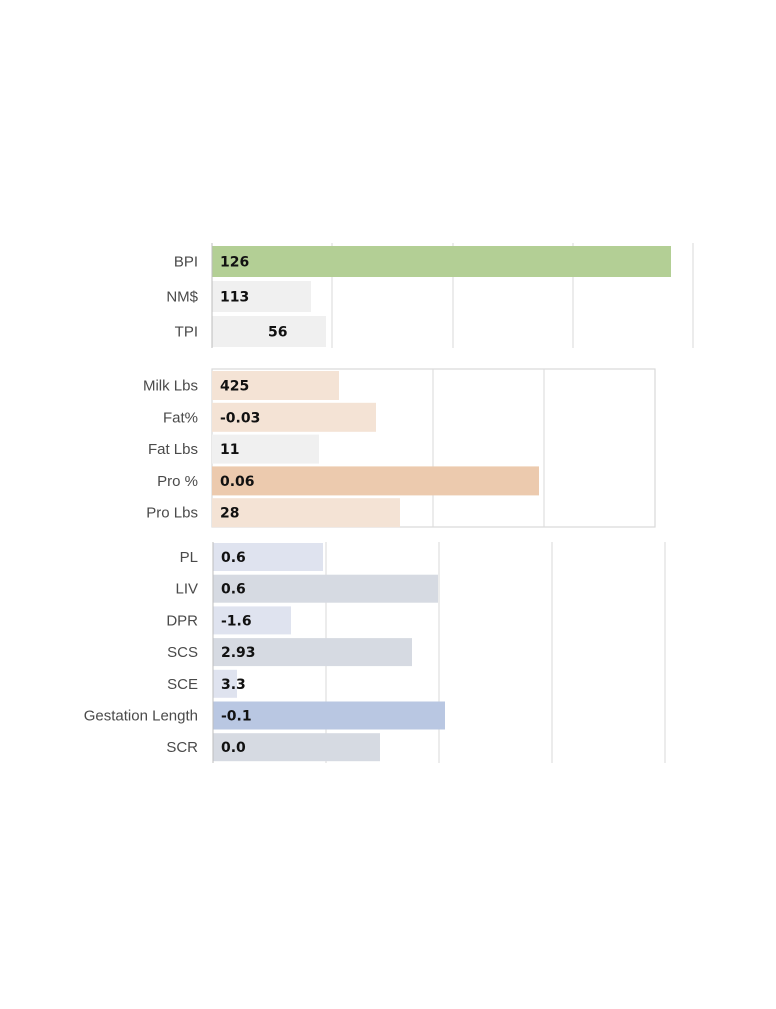  I want to click on value-label-pl: 0.6, so click(233, 558).